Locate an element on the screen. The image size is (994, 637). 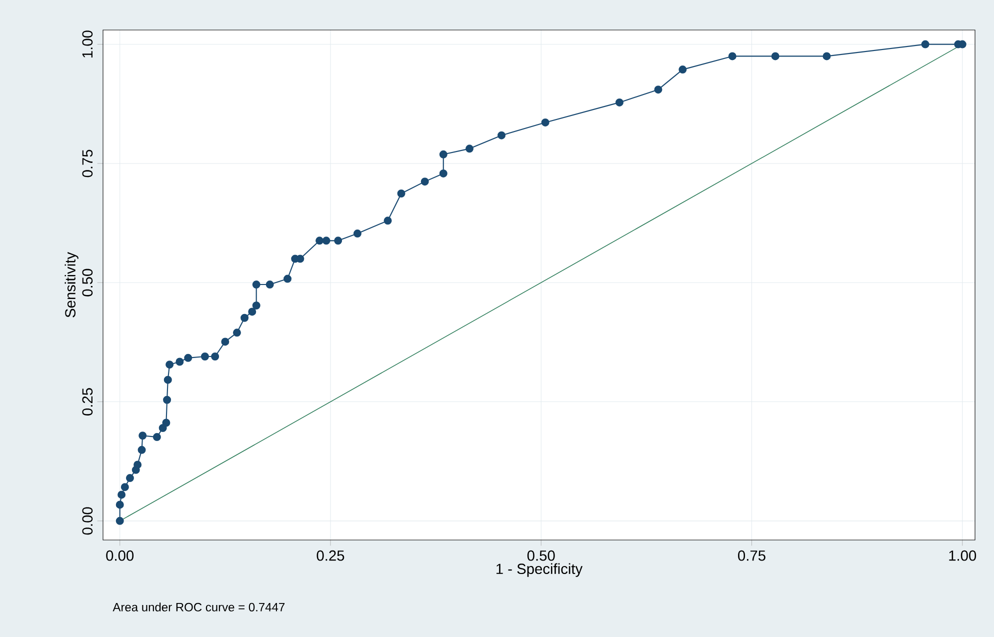
y-axis-title: Sensitivity is located at coordinates (71, 285).